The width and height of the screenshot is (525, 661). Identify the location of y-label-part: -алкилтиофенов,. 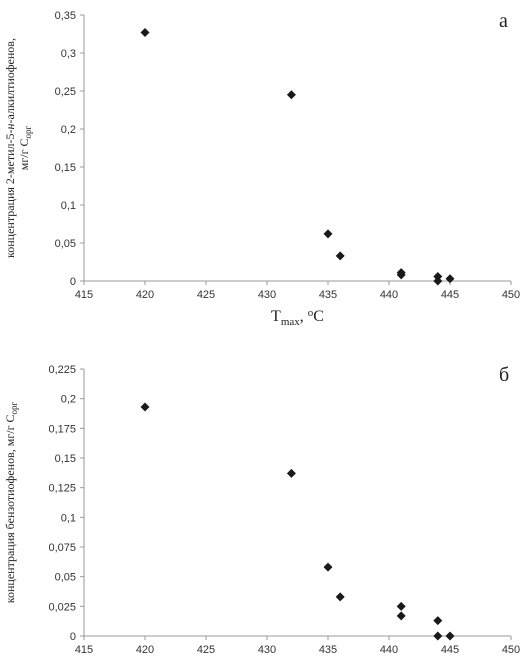
(10, 81).